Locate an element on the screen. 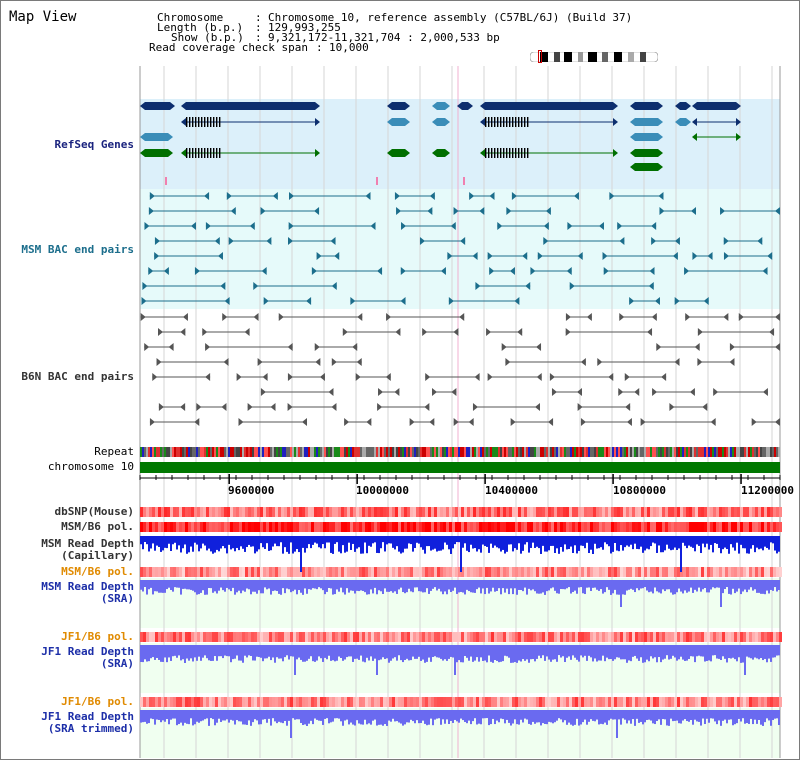  exon-mark is located at coordinates (519, 122).